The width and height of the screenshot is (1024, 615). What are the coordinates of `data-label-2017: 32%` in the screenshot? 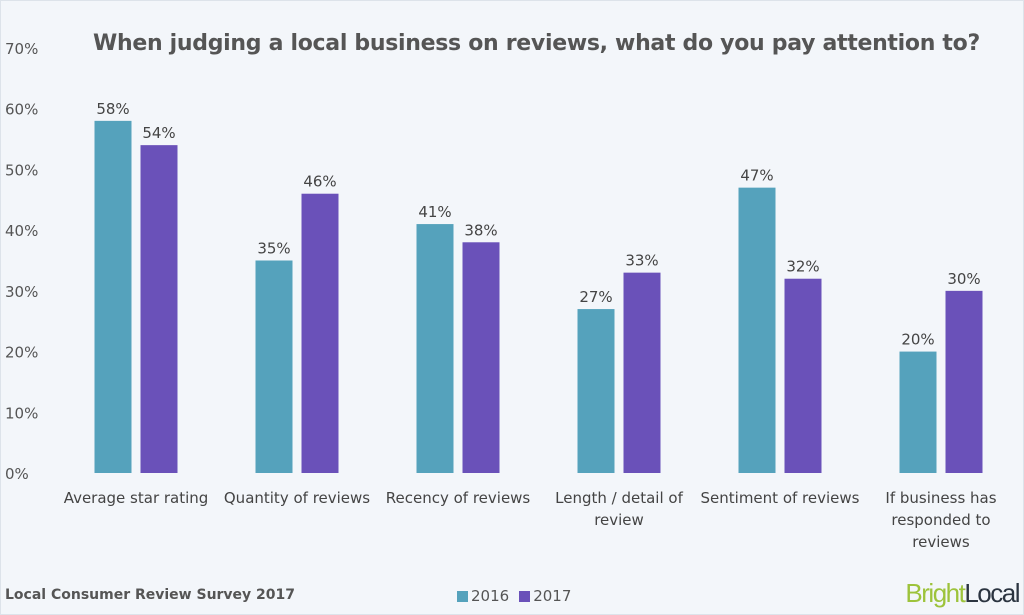 It's located at (802, 267).